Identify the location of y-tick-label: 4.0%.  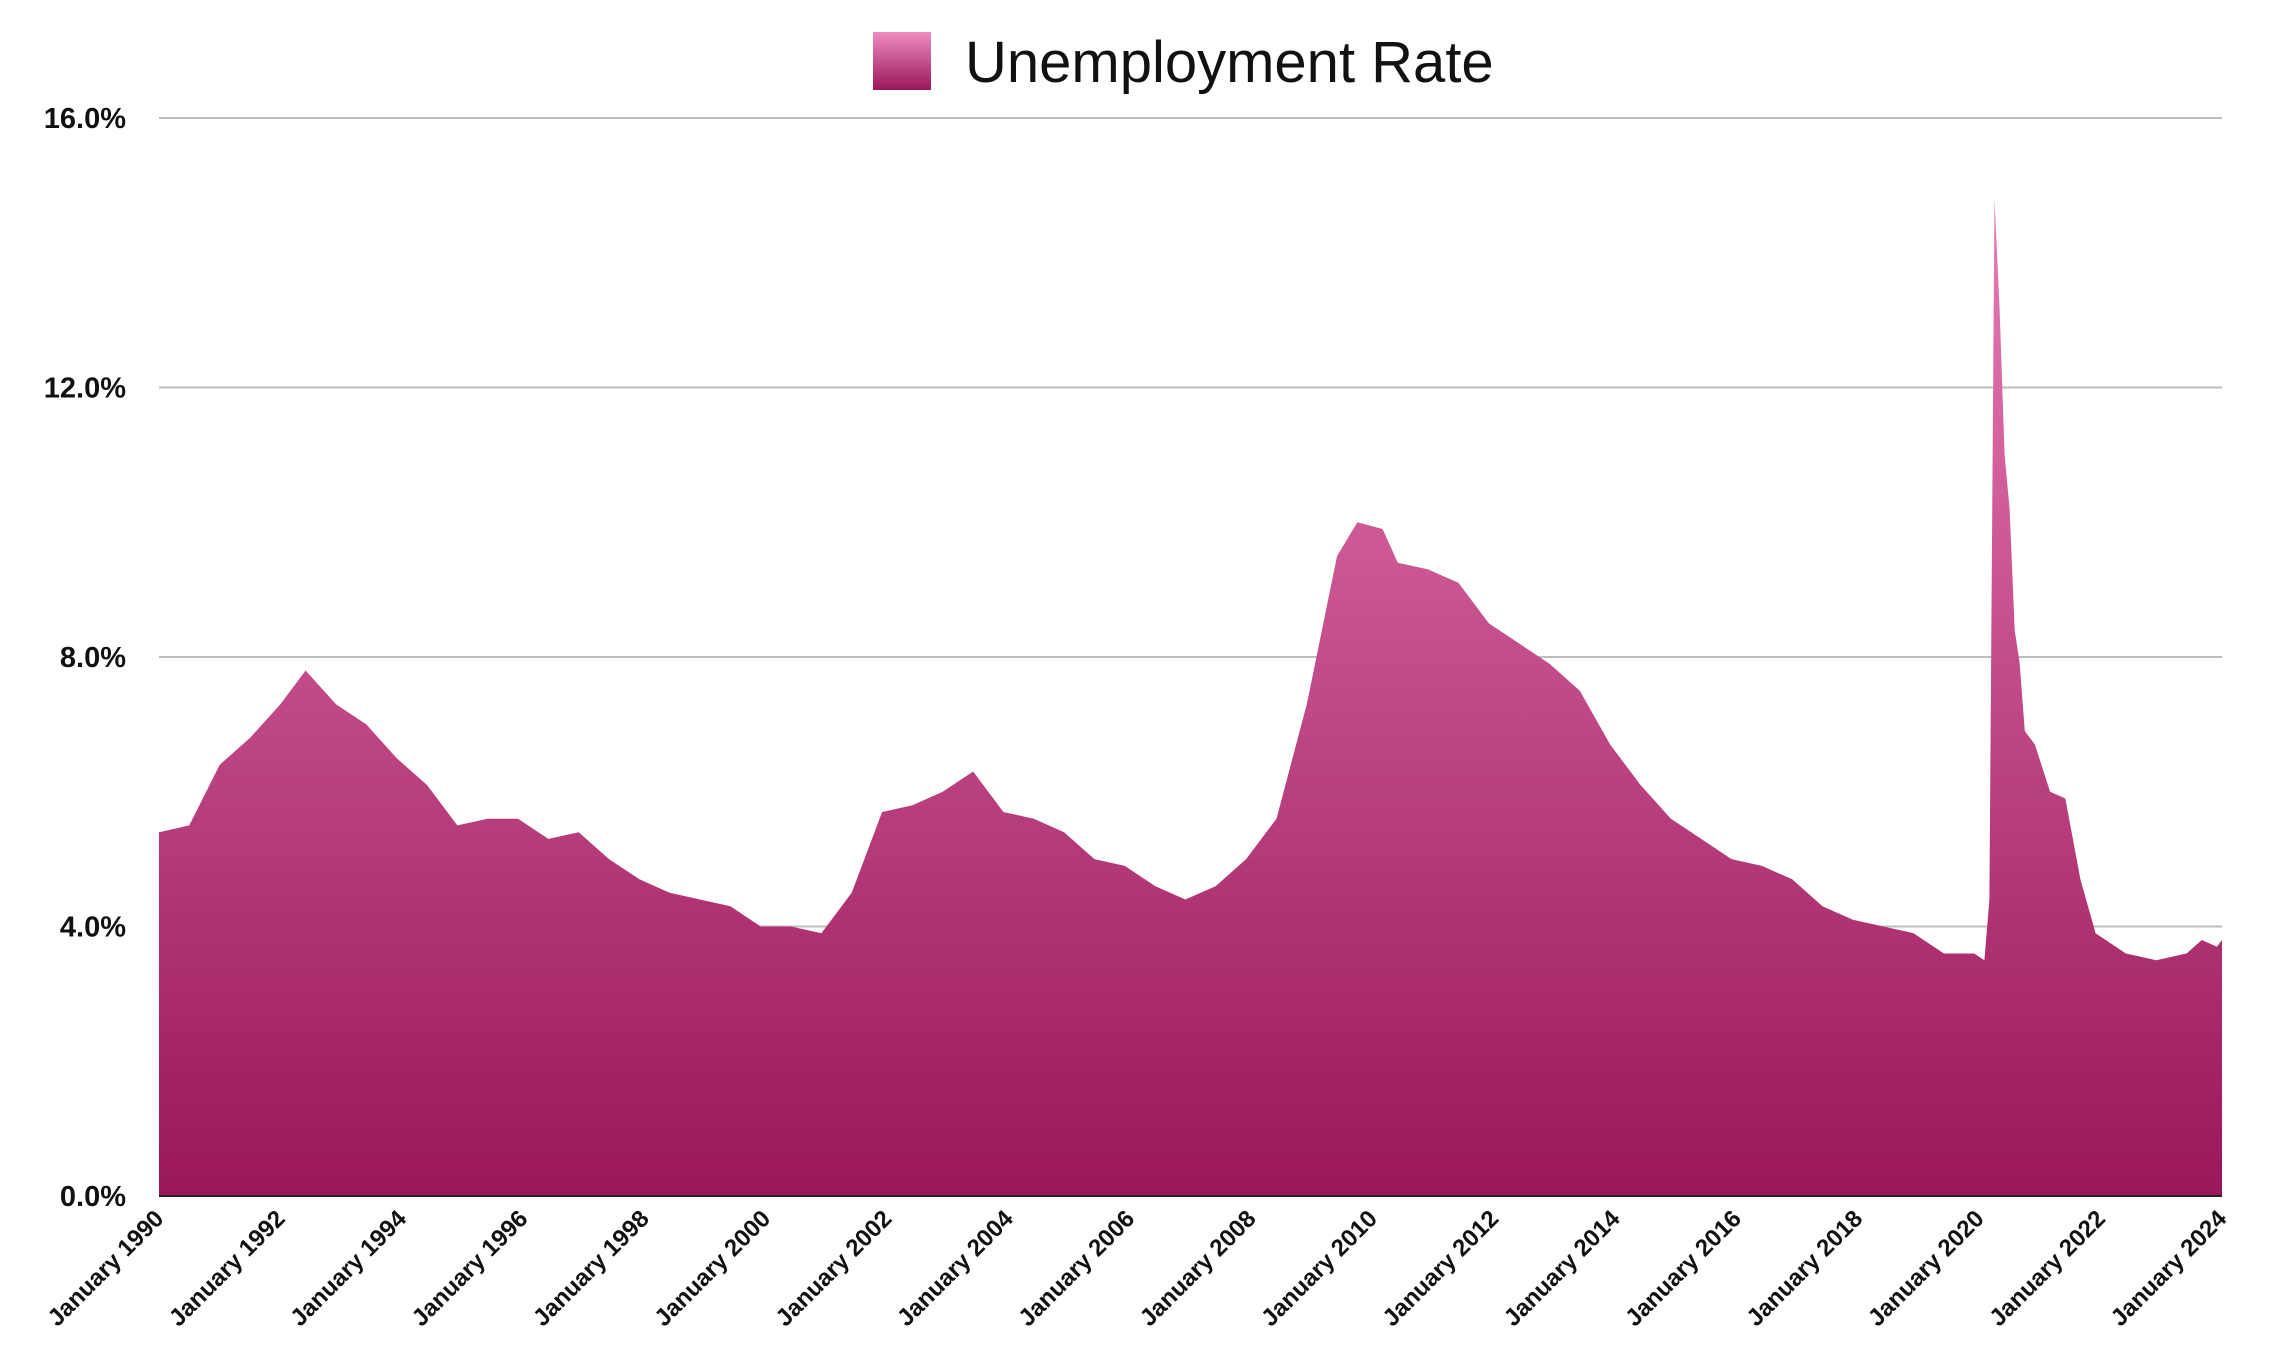
(93, 928).